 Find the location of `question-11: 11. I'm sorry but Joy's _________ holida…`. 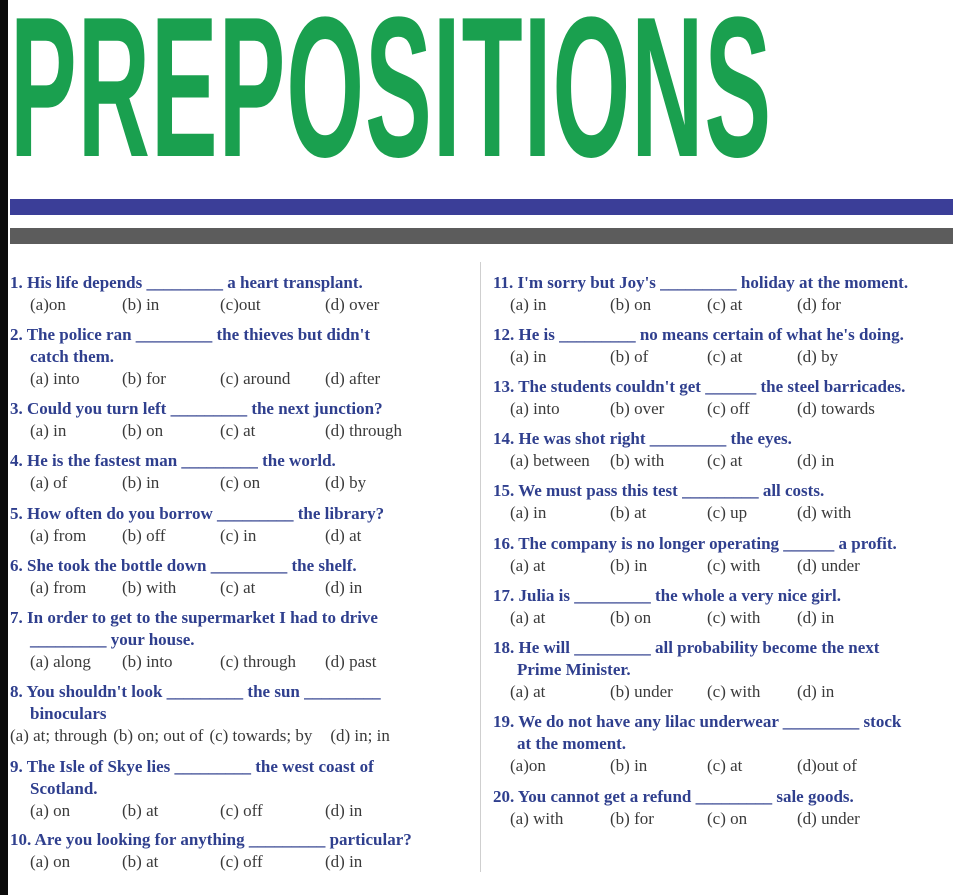

question-11: 11. I'm sorry but Joy's _________ holida… is located at coordinates (700, 294).